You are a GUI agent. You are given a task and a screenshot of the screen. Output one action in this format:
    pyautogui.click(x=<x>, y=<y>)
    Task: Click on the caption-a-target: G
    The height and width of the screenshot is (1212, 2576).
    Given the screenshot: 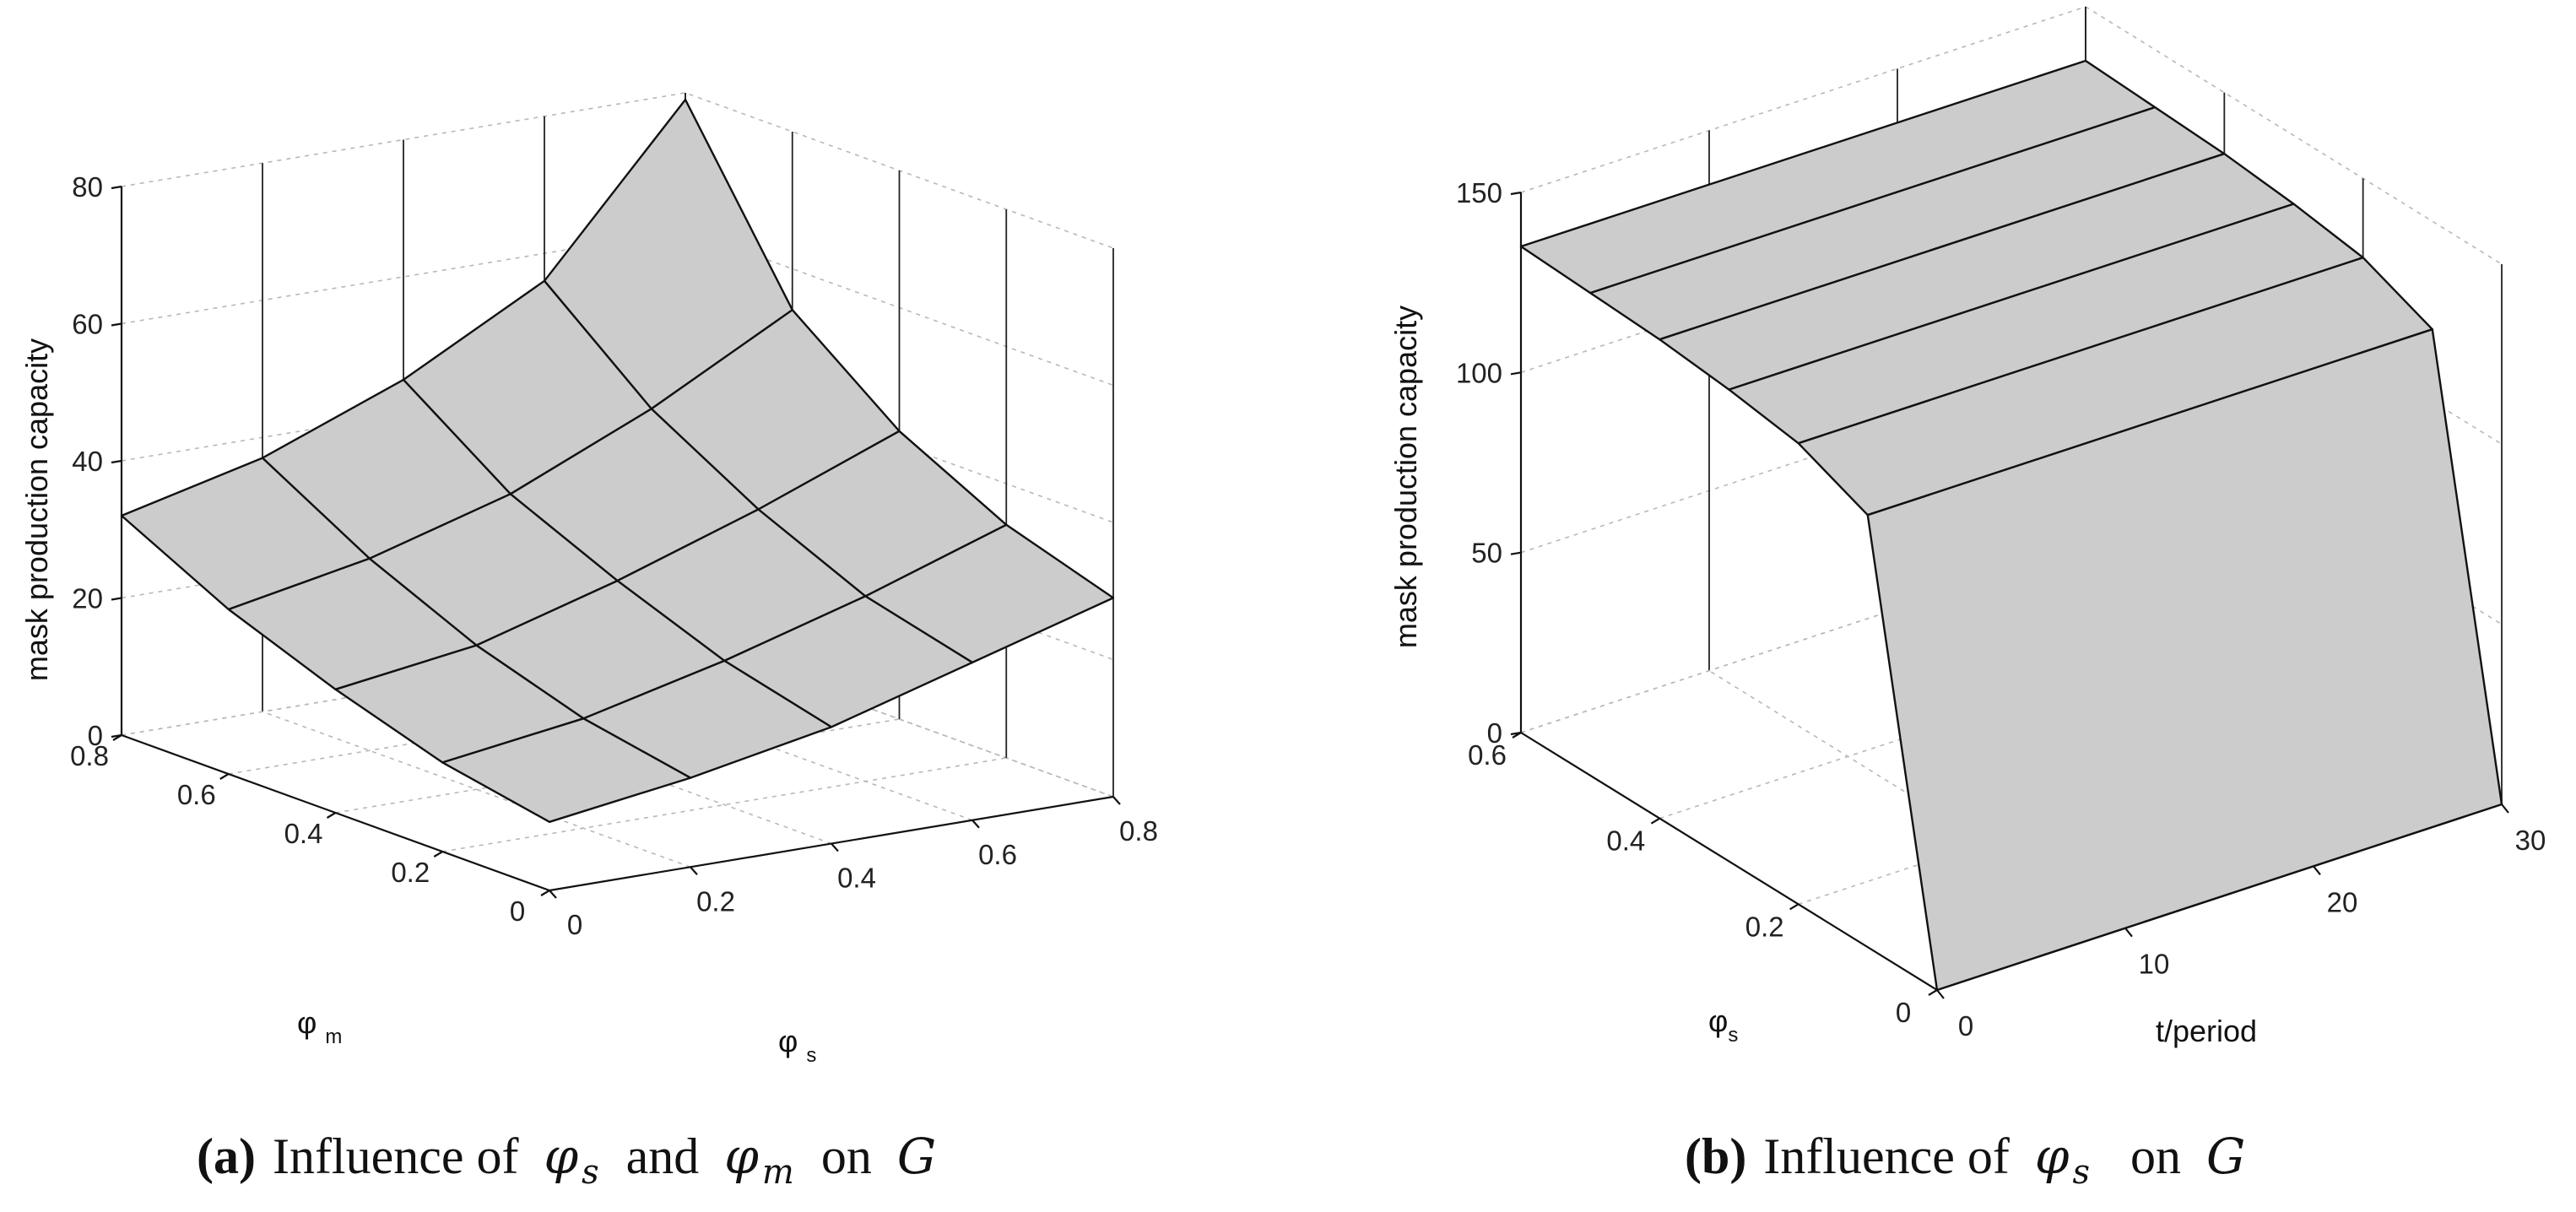 What is the action you would take?
    pyautogui.click(x=917, y=1156)
    